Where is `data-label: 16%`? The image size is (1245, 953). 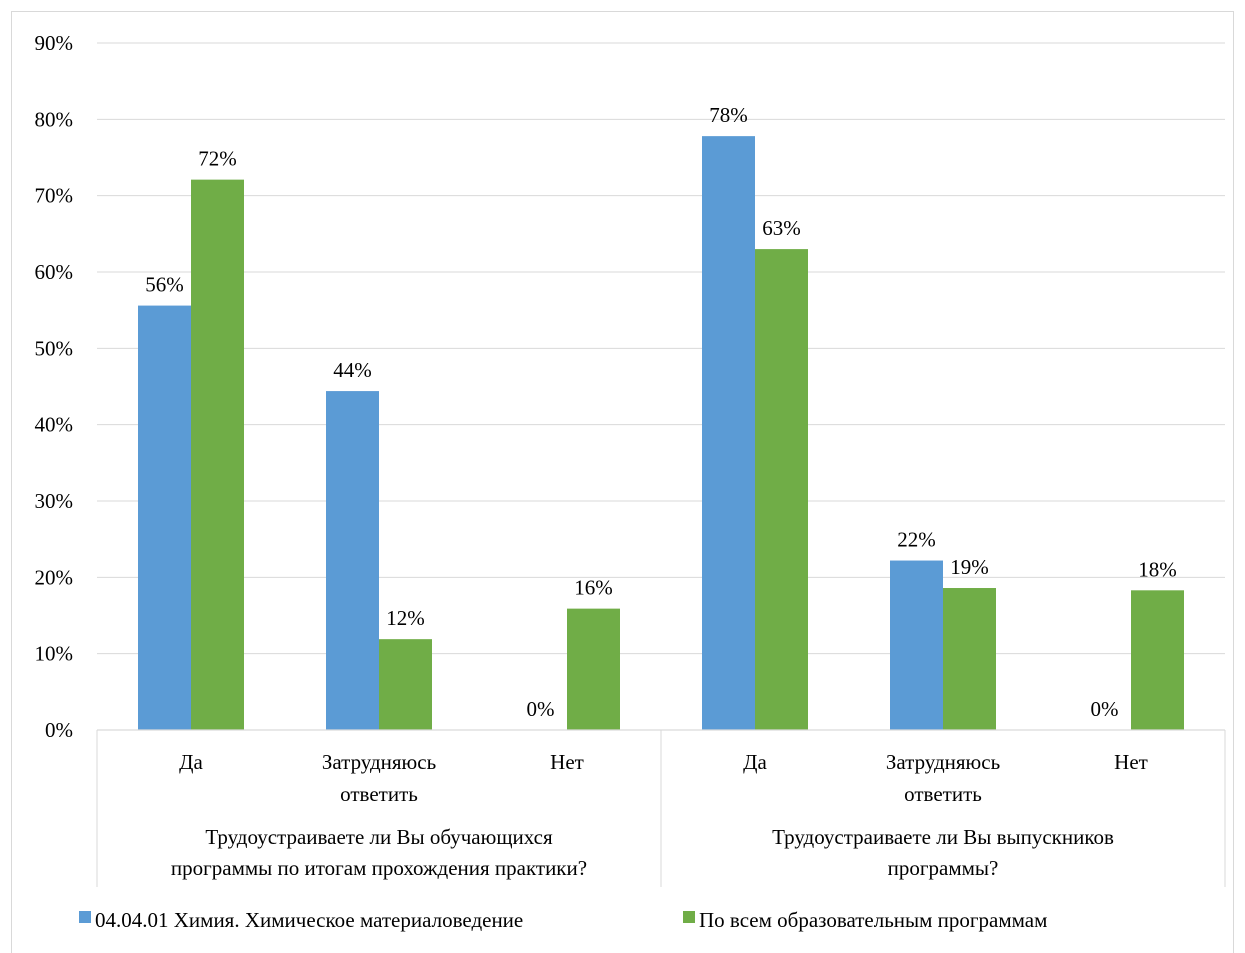 data-label: 16% is located at coordinates (593, 588).